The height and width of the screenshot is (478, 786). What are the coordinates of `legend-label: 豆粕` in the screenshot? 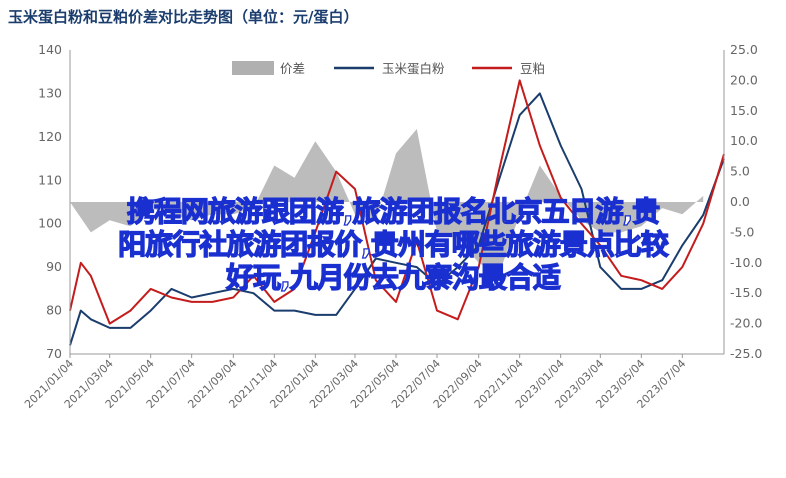 It's located at (532, 68).